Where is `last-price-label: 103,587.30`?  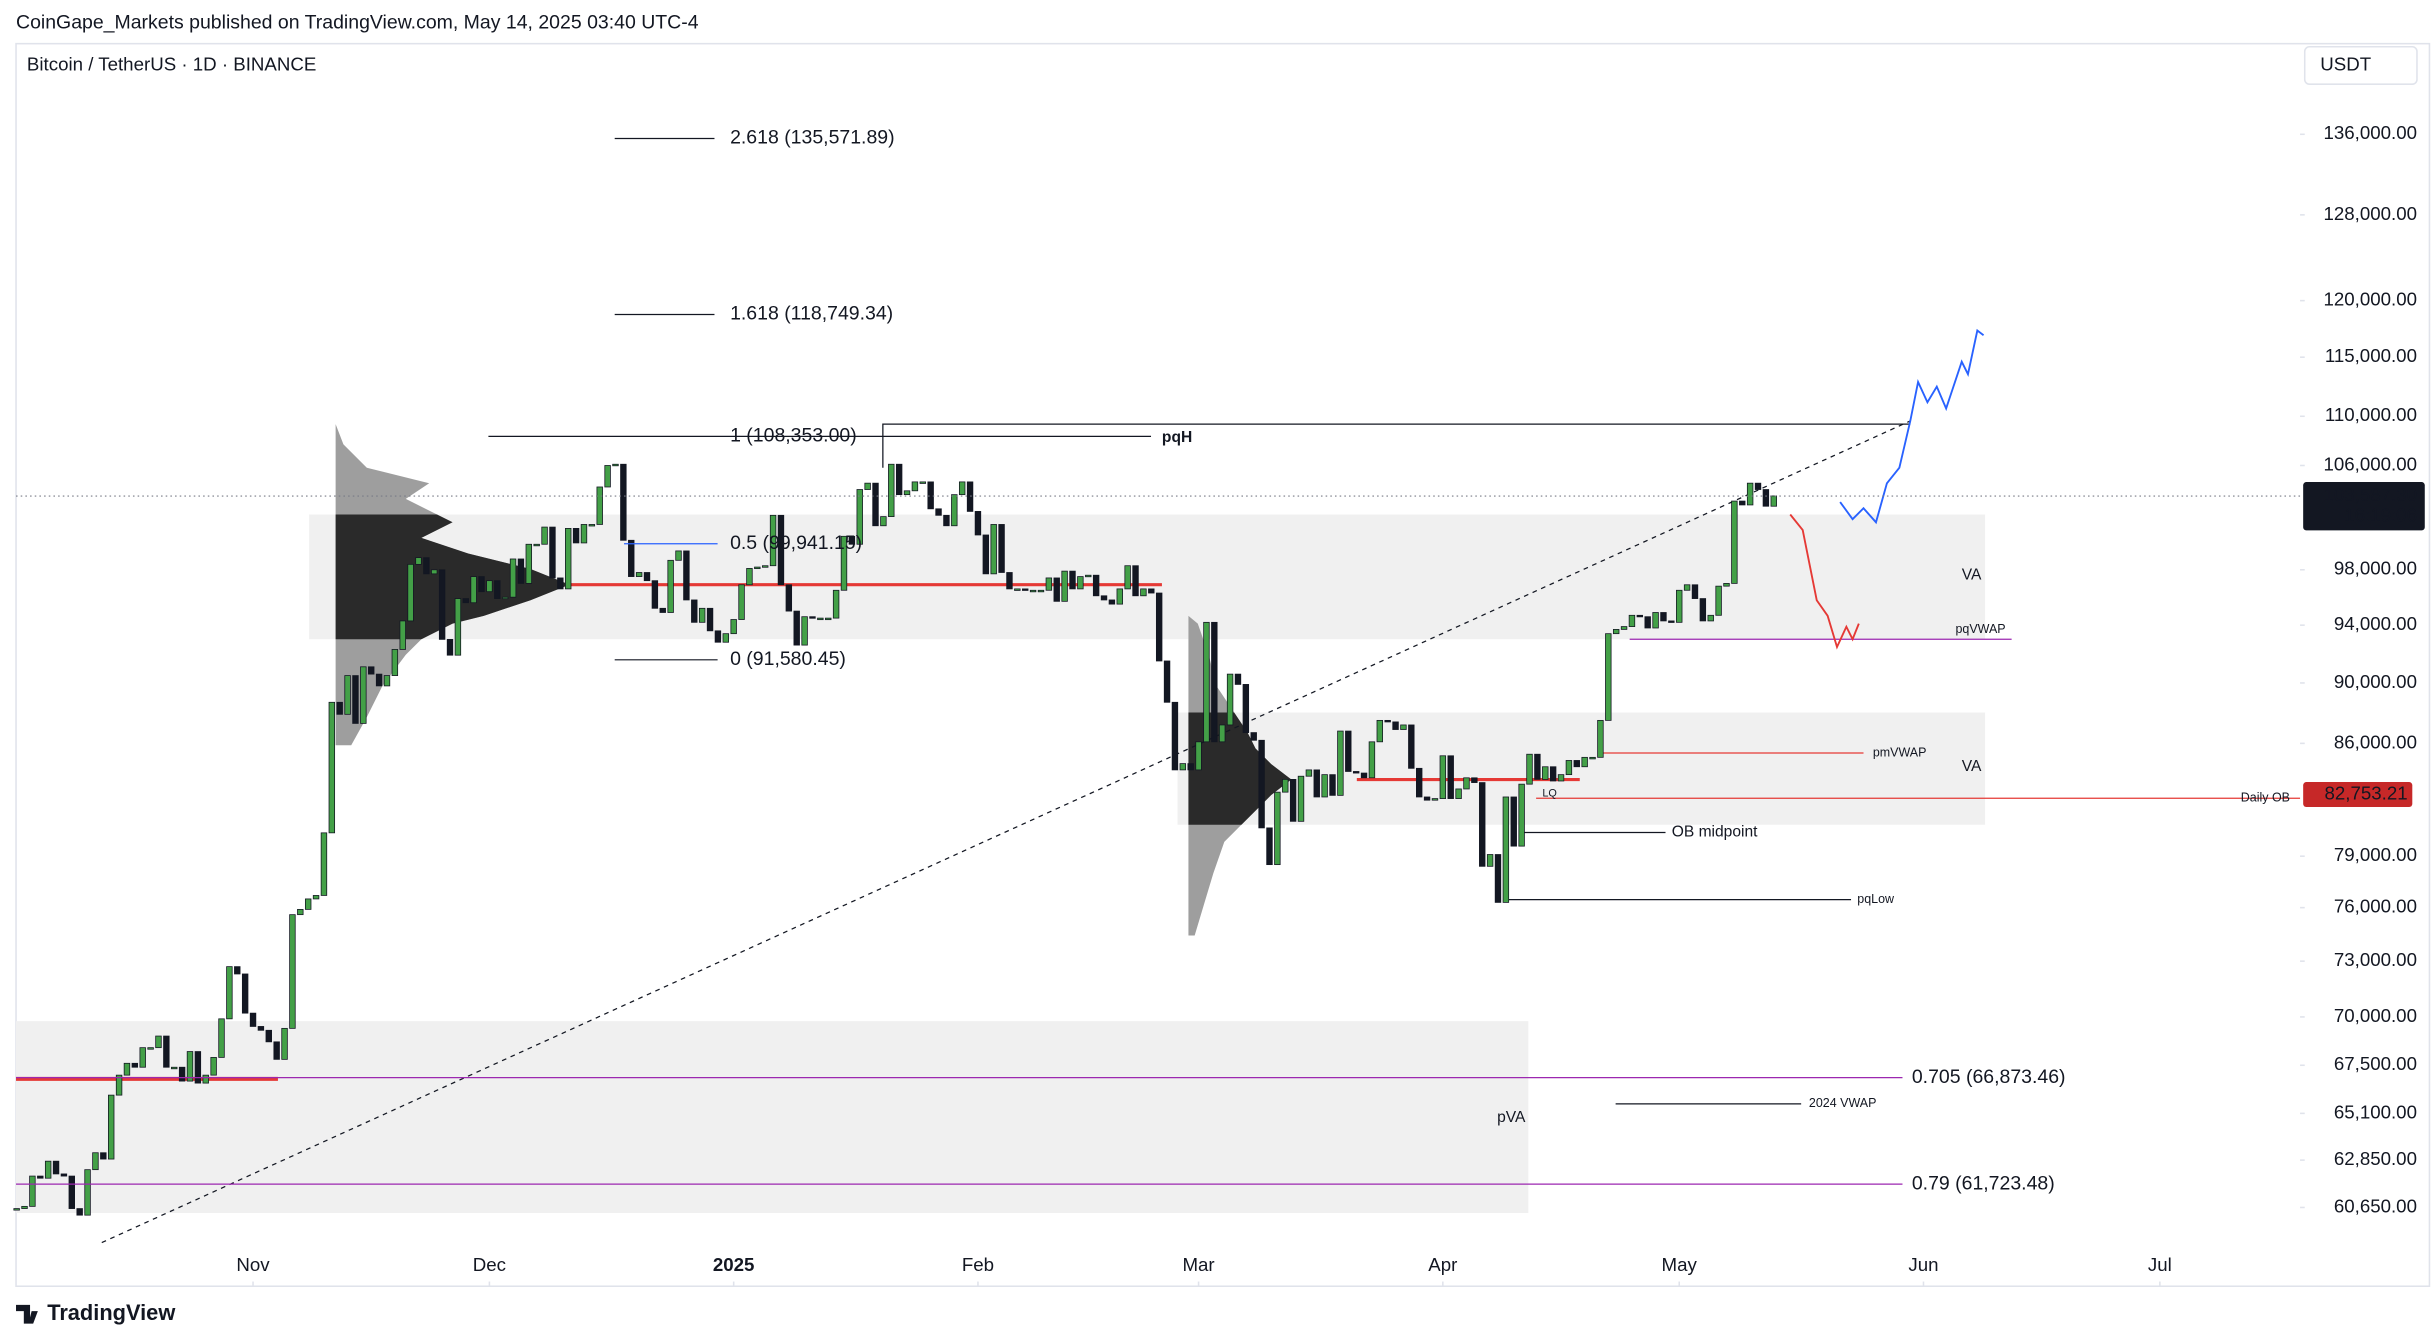
last-price-label: 103,587.30 is located at coordinates (2370, 494).